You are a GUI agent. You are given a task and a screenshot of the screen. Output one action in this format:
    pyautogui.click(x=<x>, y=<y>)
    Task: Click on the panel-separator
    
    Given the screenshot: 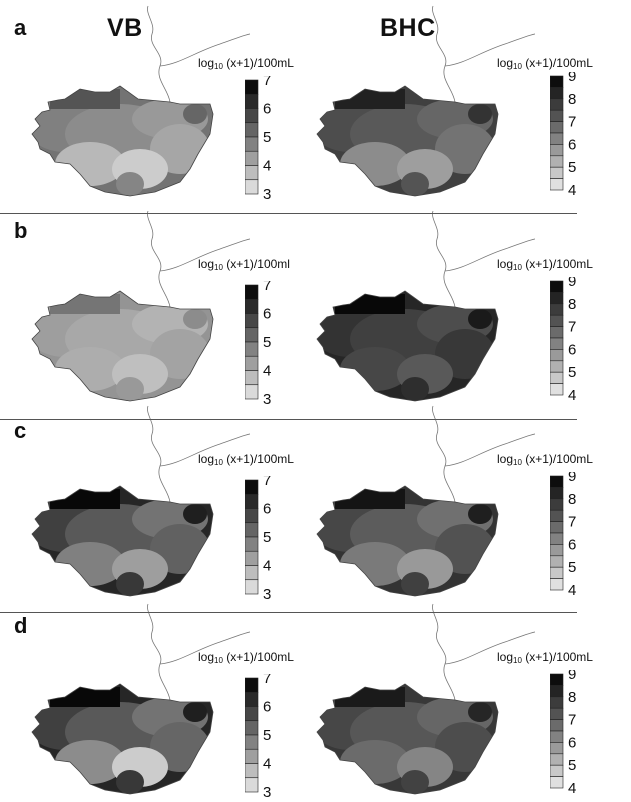 What is the action you would take?
    pyautogui.click(x=288, y=213)
    